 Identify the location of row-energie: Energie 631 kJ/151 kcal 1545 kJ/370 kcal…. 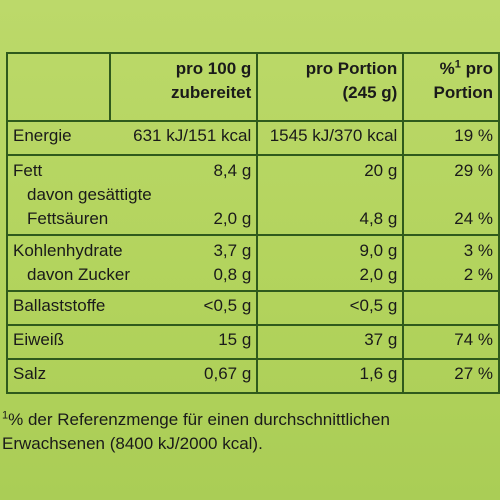
(252, 138).